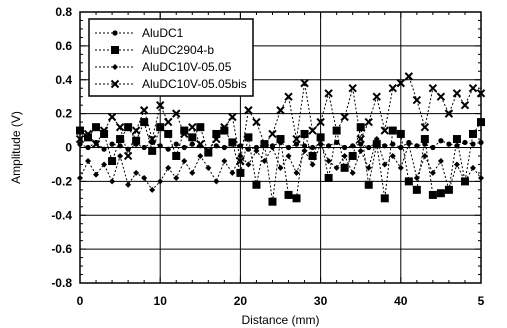 The width and height of the screenshot is (507, 328). Describe the element at coordinates (481, 301) in the screenshot. I see `x-tick-label: 5` at that location.